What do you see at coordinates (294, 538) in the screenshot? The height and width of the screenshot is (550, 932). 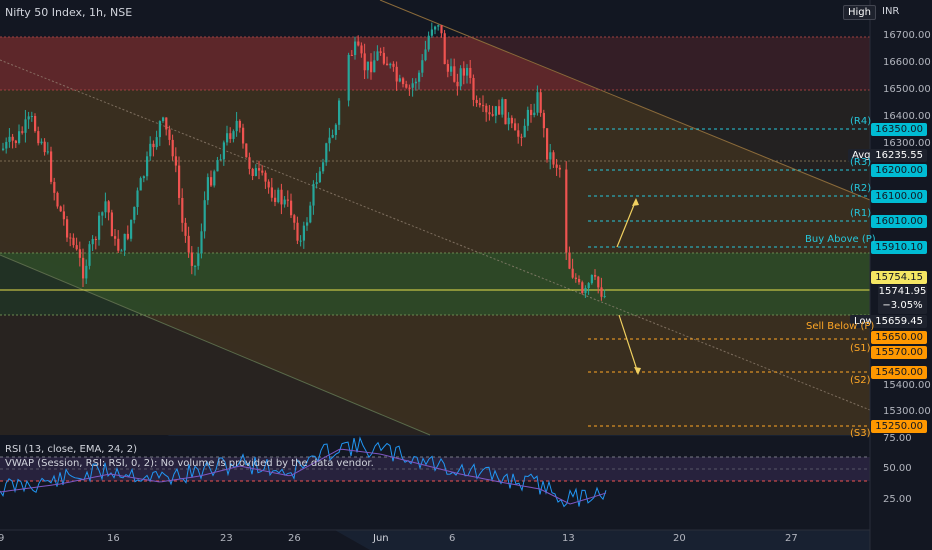 I see `time-label: 26` at bounding box center [294, 538].